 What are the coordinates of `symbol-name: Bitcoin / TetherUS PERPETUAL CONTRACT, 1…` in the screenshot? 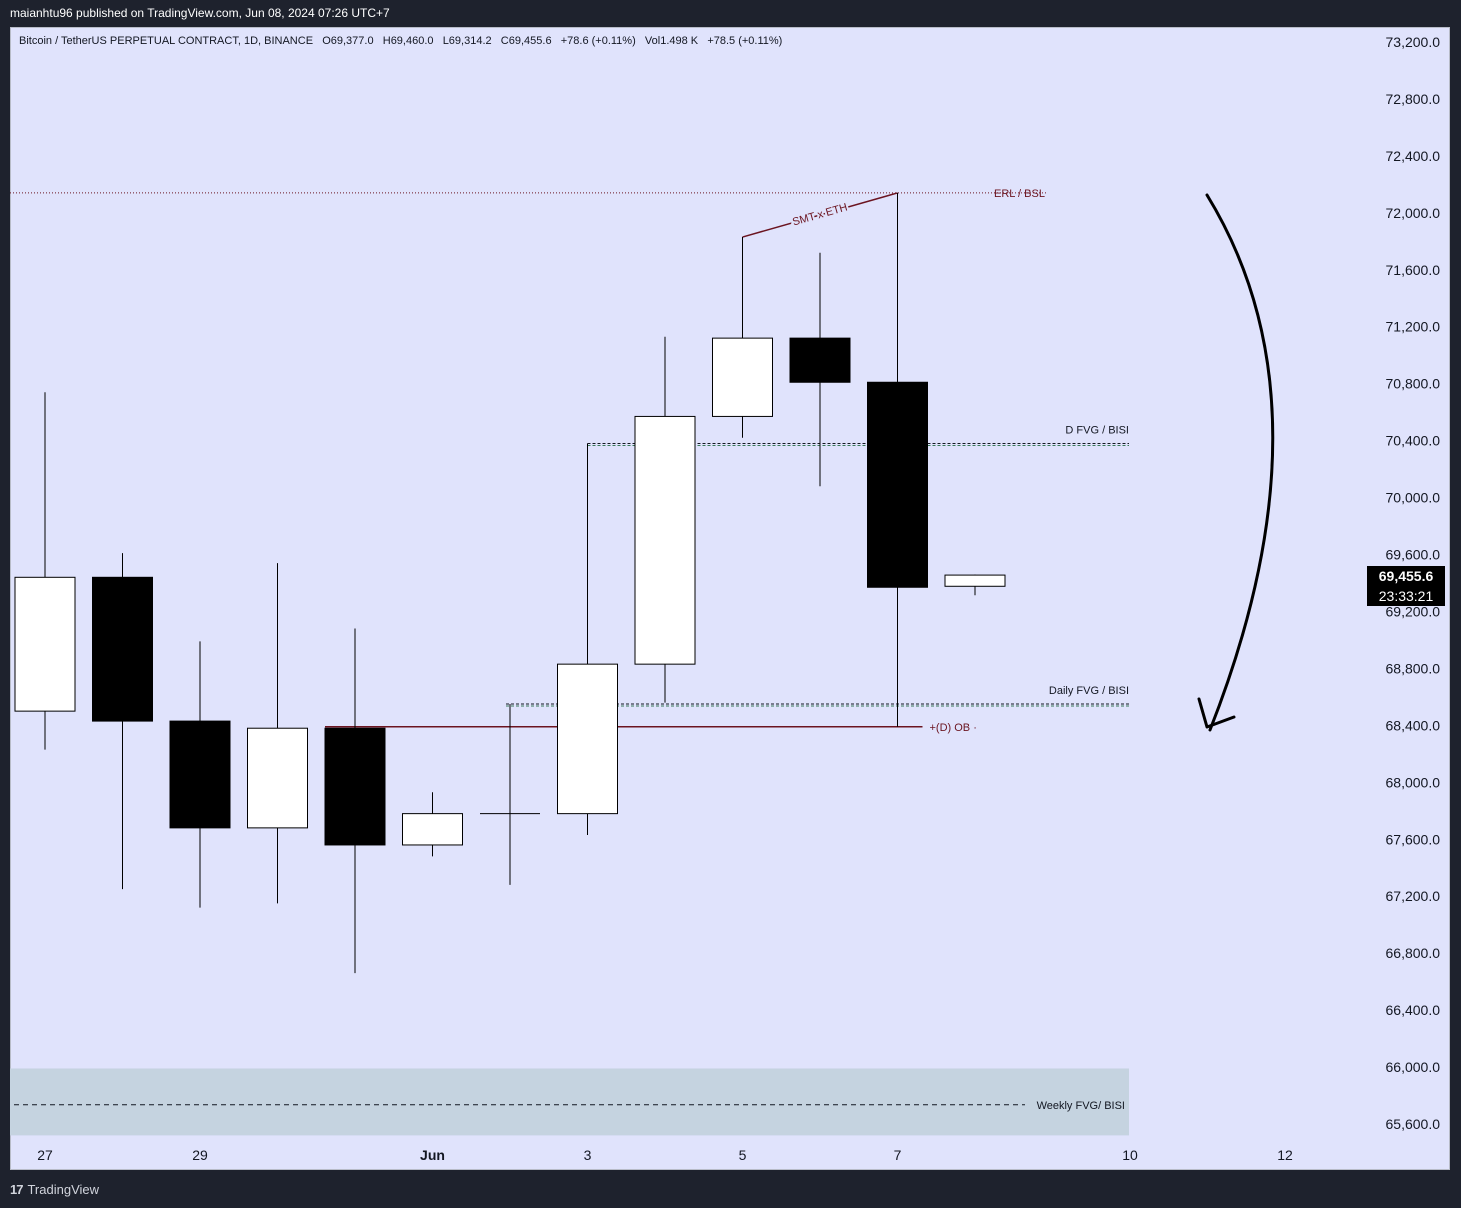 It's located at (166, 41).